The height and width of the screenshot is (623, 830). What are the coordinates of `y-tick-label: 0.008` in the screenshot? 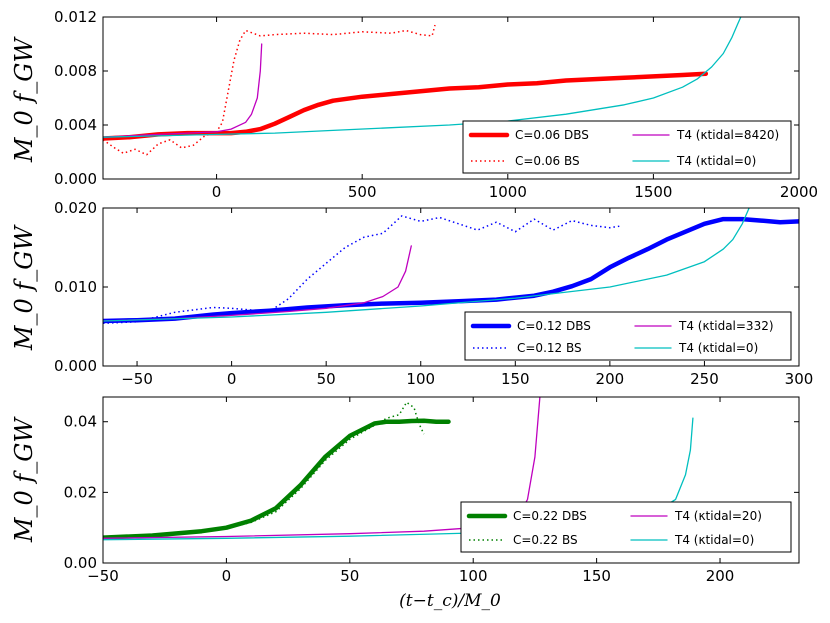 It's located at (75, 71).